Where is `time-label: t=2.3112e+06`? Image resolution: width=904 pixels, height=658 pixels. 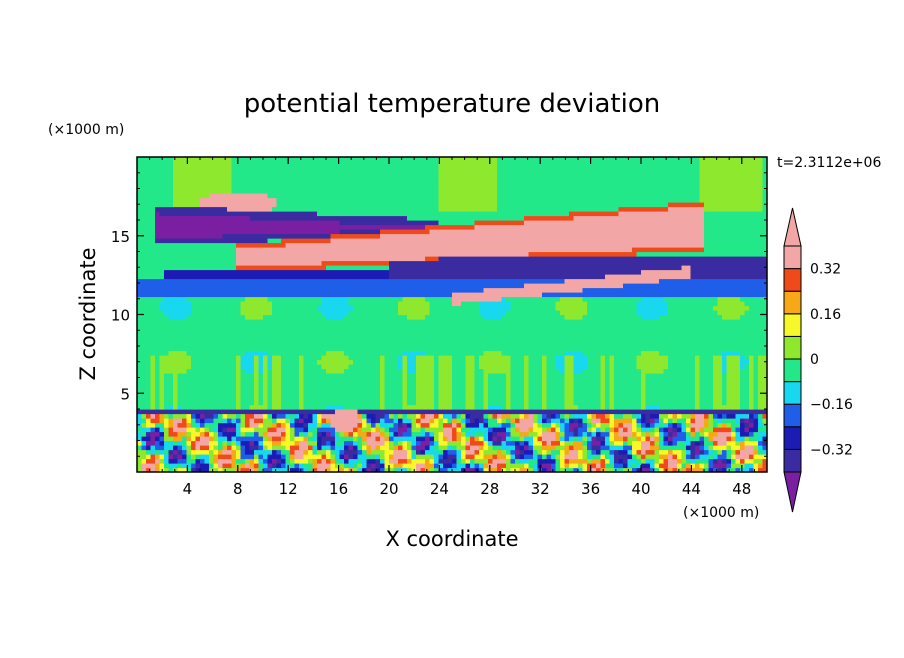 time-label: t=2.3112e+06 is located at coordinates (829, 163).